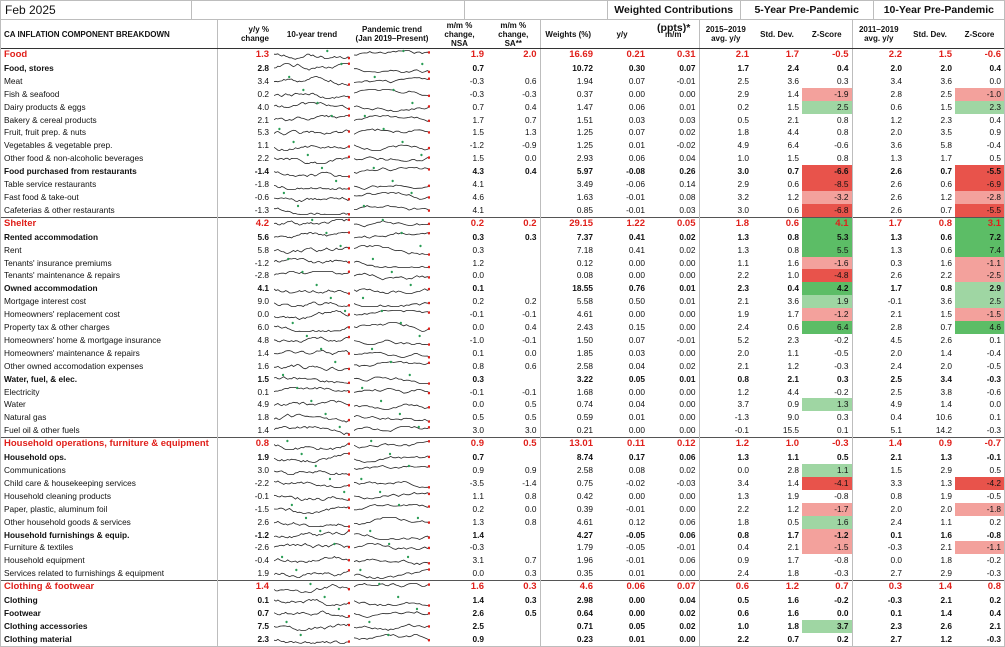  What do you see at coordinates (674, 470) in the screenshot?
I see `cell-contrib-mm: 0.02` at bounding box center [674, 470].